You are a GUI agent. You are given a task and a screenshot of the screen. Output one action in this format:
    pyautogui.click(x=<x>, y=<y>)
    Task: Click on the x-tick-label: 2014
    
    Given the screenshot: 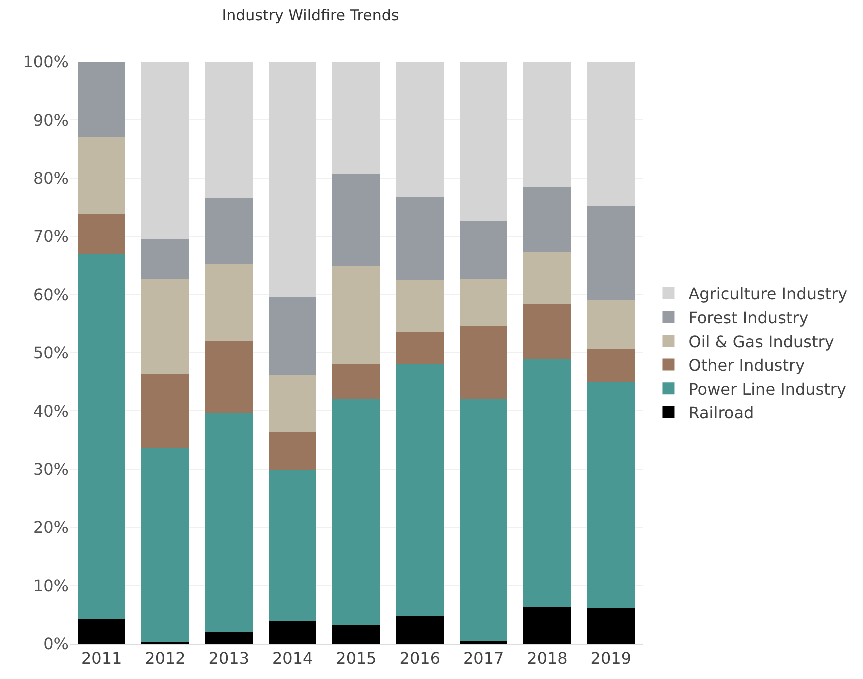 What is the action you would take?
    pyautogui.click(x=293, y=658)
    